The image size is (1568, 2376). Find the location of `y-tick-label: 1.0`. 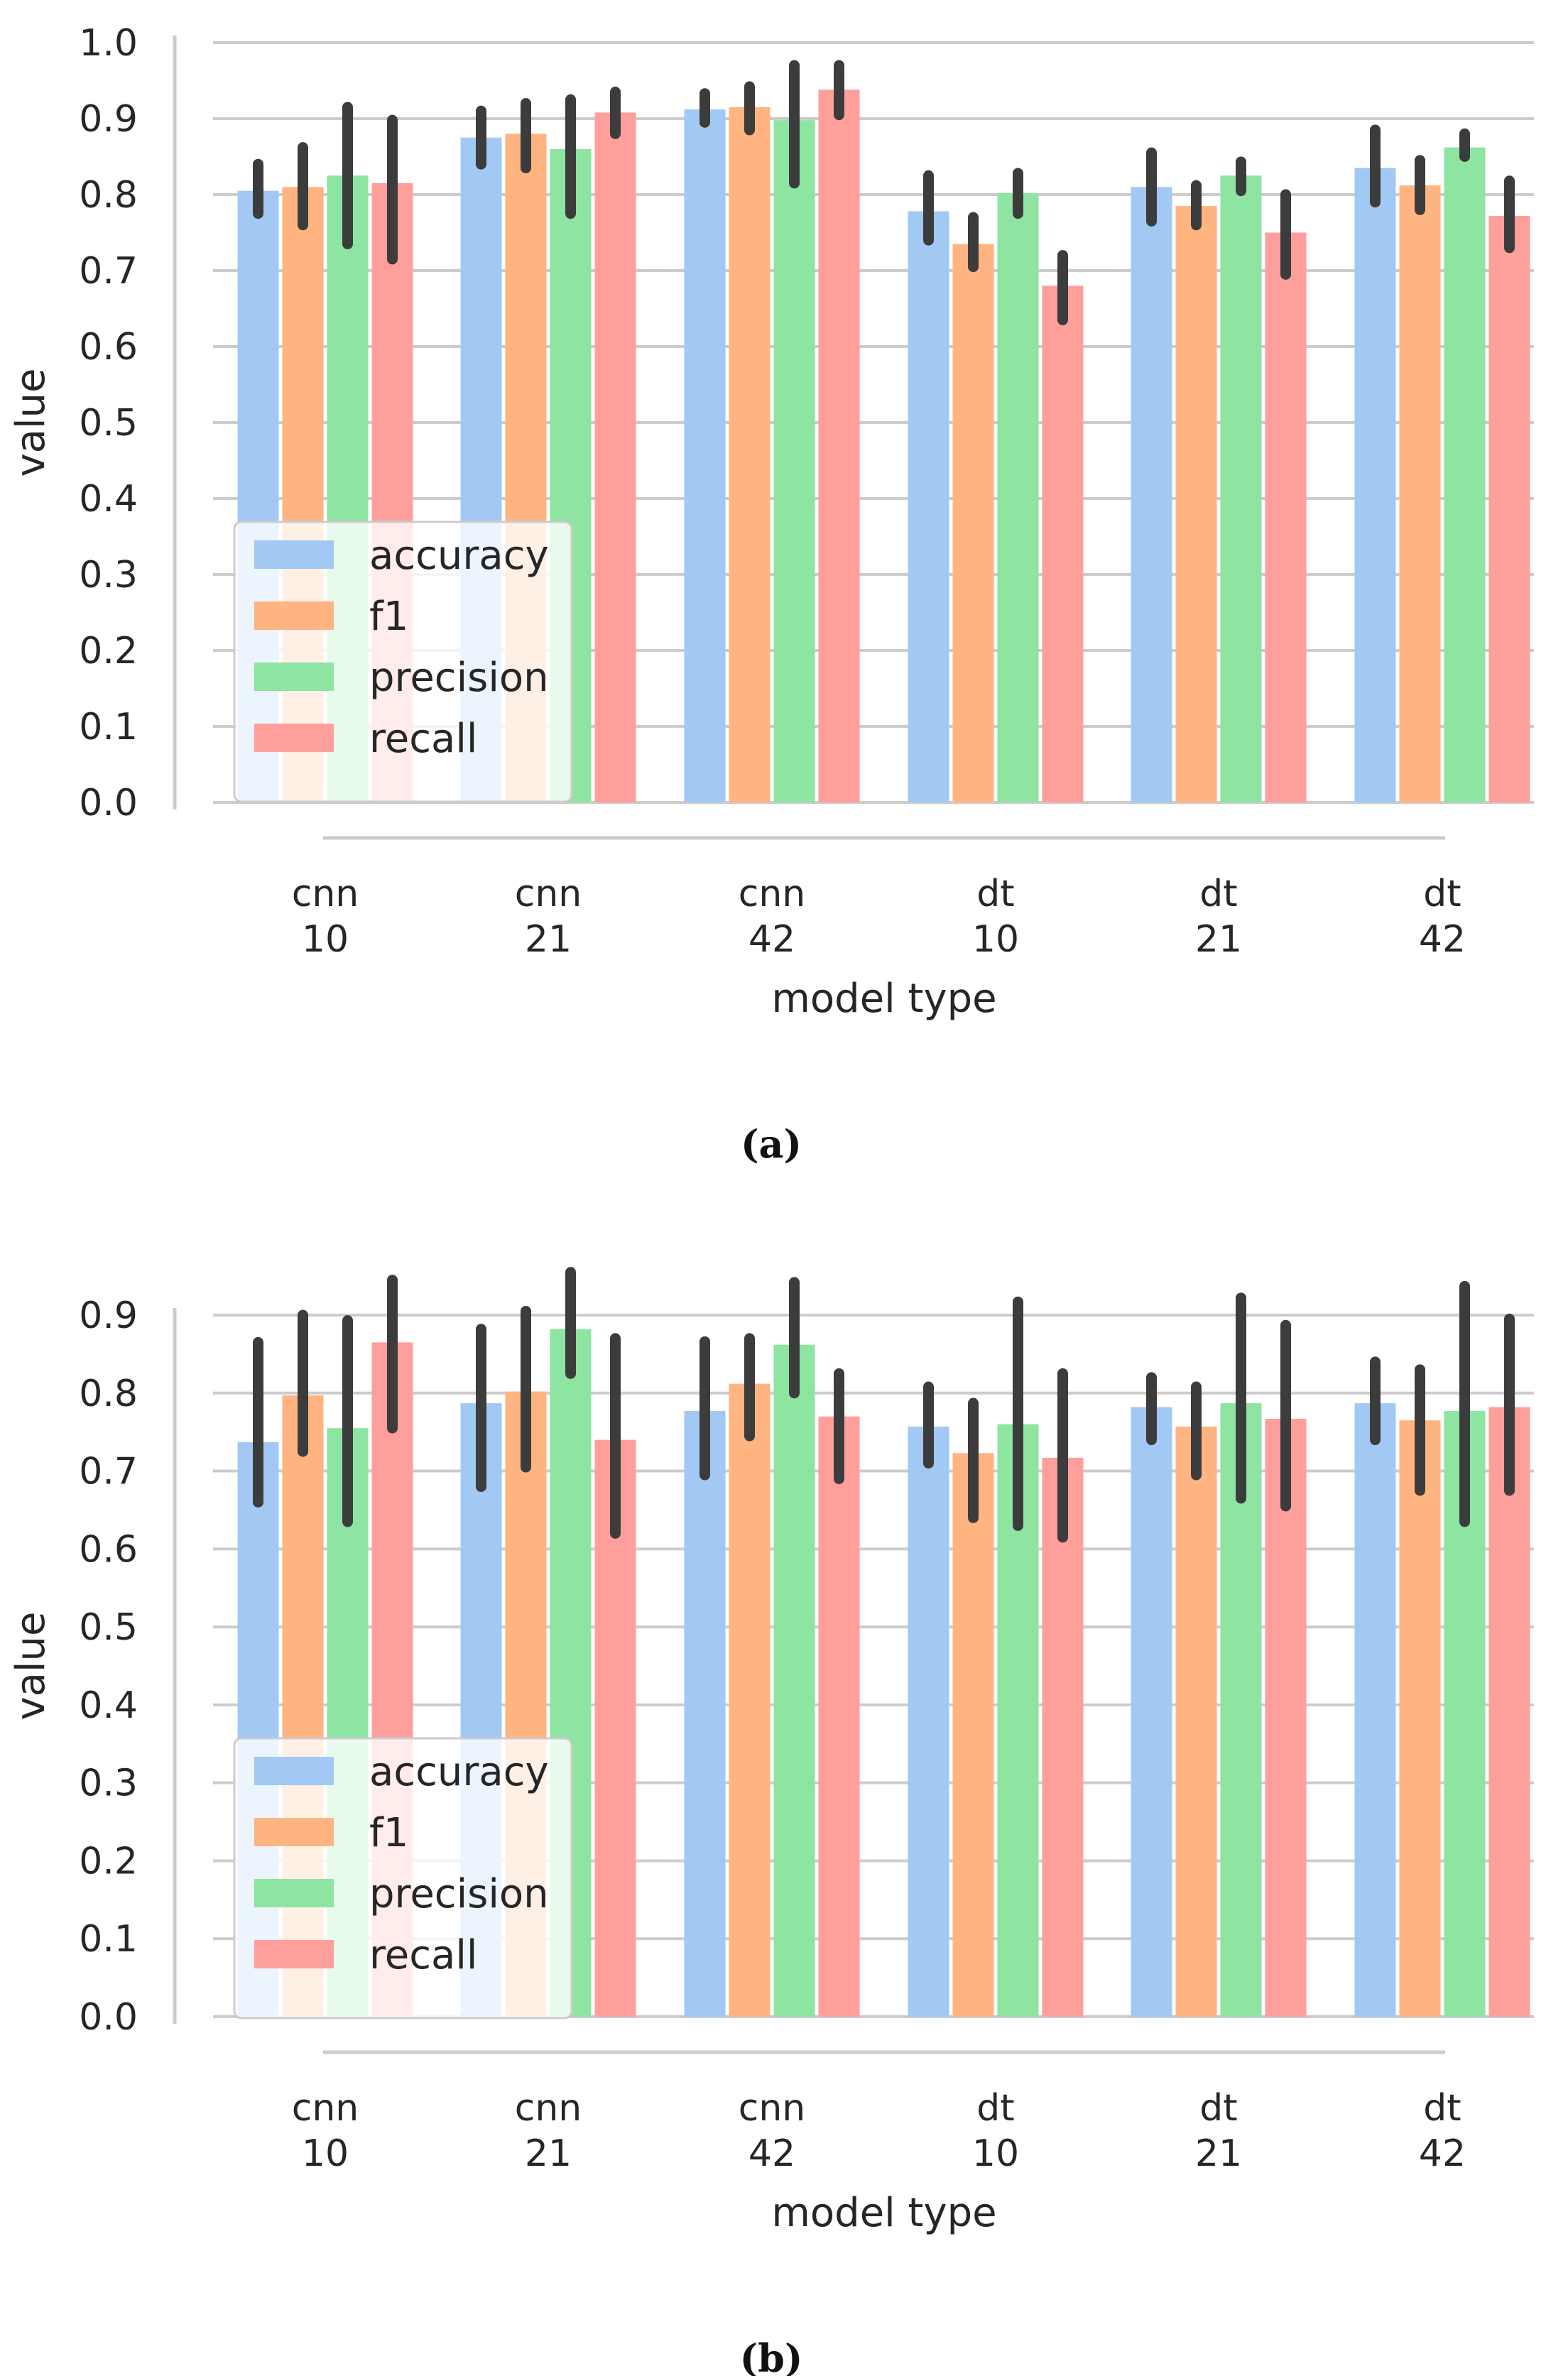

y-tick-label: 1.0 is located at coordinates (108, 43).